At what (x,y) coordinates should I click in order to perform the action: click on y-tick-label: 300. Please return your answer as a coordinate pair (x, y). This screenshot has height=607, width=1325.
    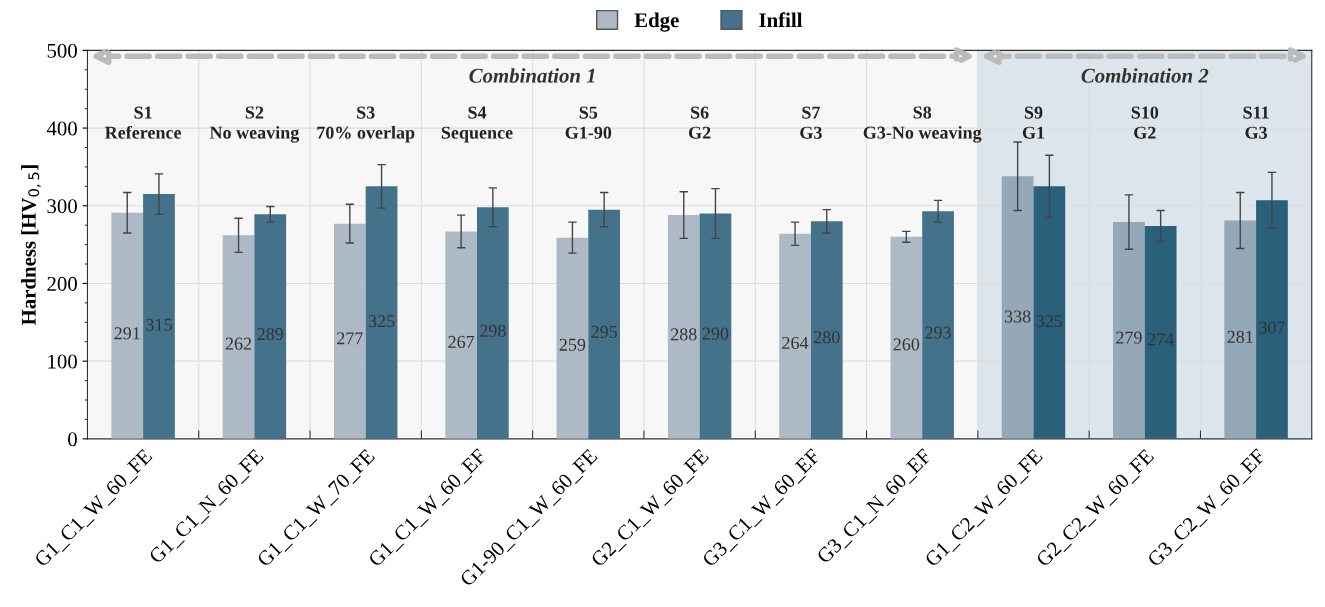
    Looking at the image, I should click on (62, 206).